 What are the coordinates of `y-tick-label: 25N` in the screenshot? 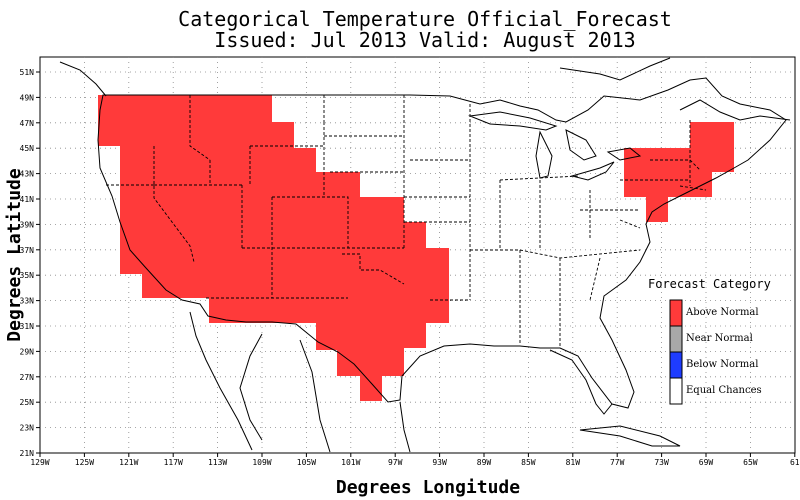 It's located at (27, 402).